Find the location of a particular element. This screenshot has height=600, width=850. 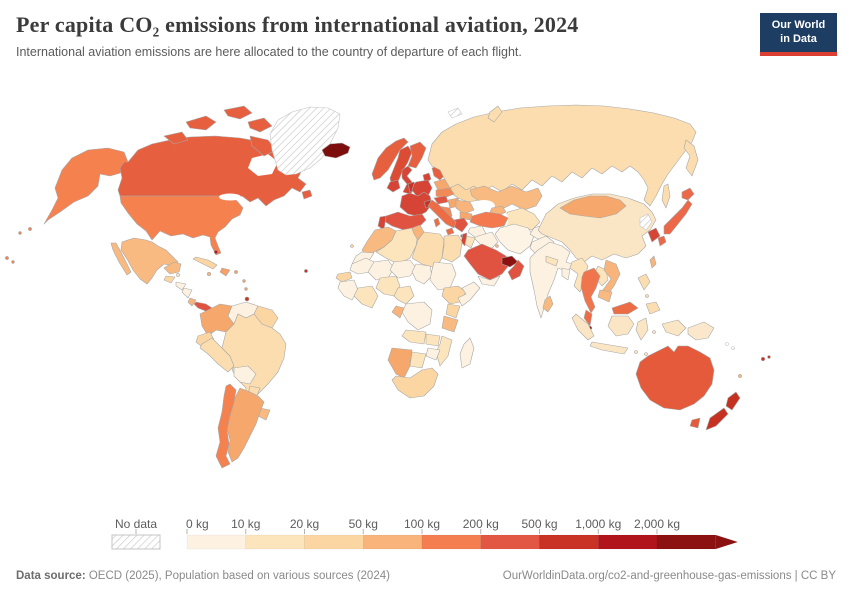

country-south-africa is located at coordinates (415, 383).